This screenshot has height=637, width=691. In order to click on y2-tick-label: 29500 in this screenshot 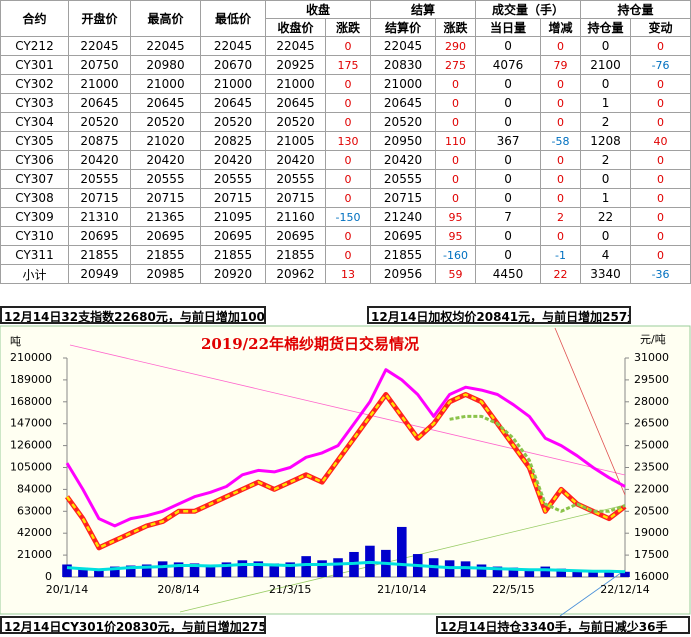, I will do `click(651, 379)`.